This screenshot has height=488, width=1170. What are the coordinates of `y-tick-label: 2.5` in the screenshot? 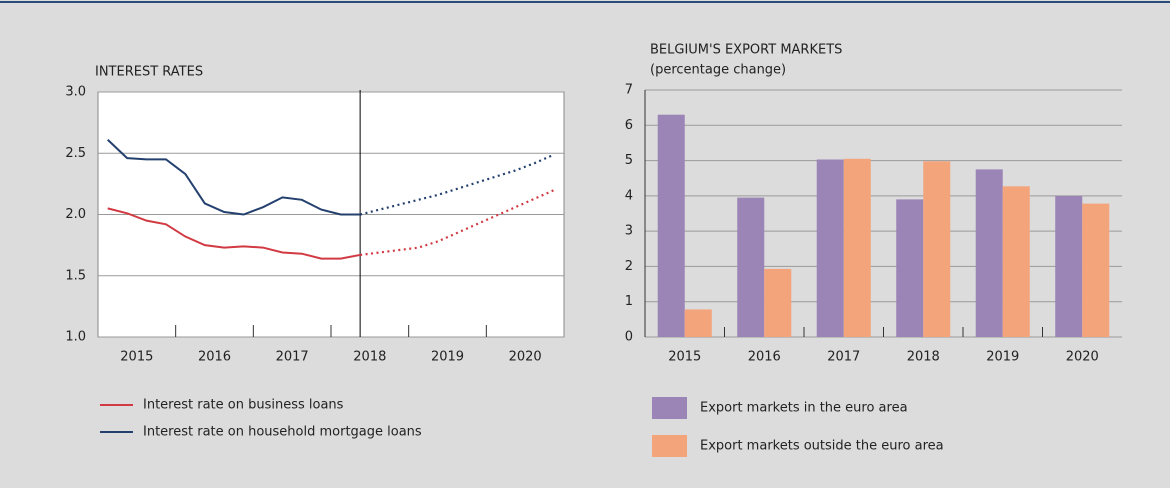 It's located at (75, 153).